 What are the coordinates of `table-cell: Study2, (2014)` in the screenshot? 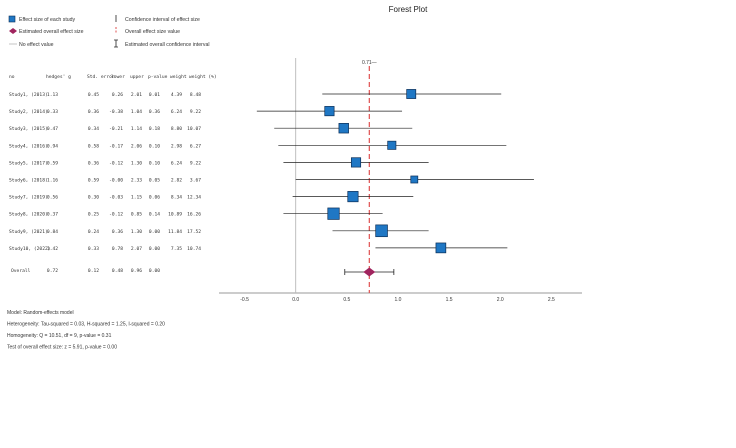 It's located at (28, 112).